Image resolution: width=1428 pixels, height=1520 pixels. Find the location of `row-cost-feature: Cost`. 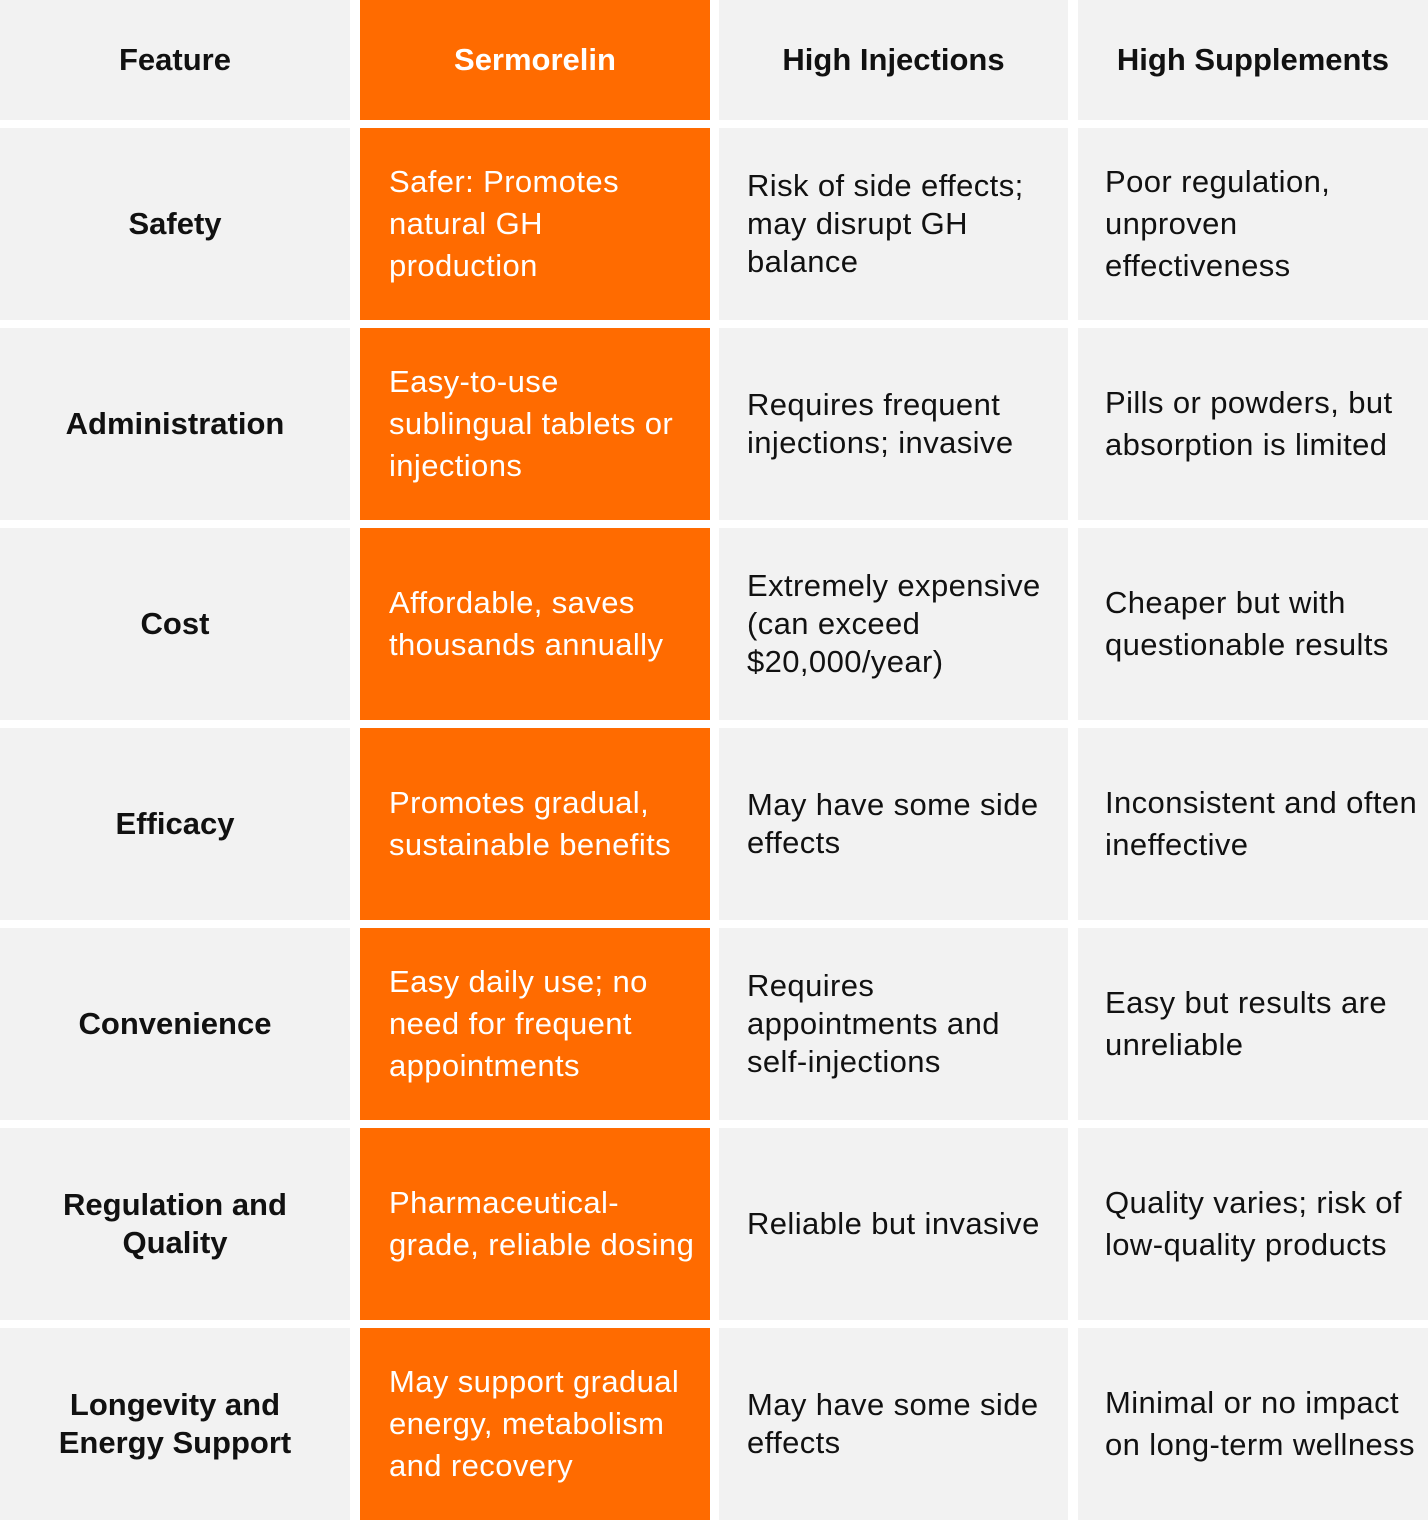

row-cost-feature: Cost is located at coordinates (175, 624).